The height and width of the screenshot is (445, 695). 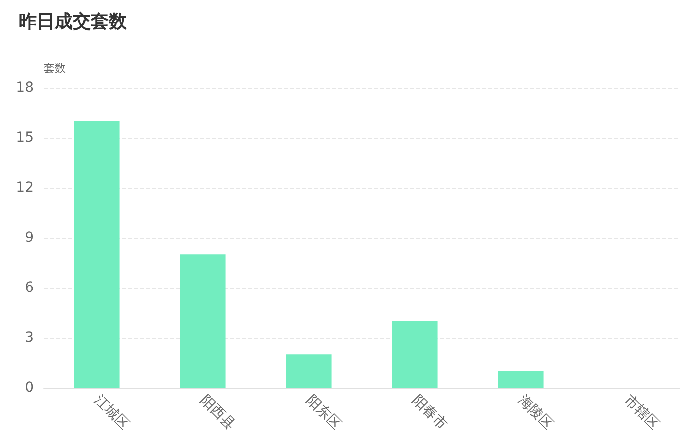 I want to click on y-tick-label: 3, so click(x=29, y=338).